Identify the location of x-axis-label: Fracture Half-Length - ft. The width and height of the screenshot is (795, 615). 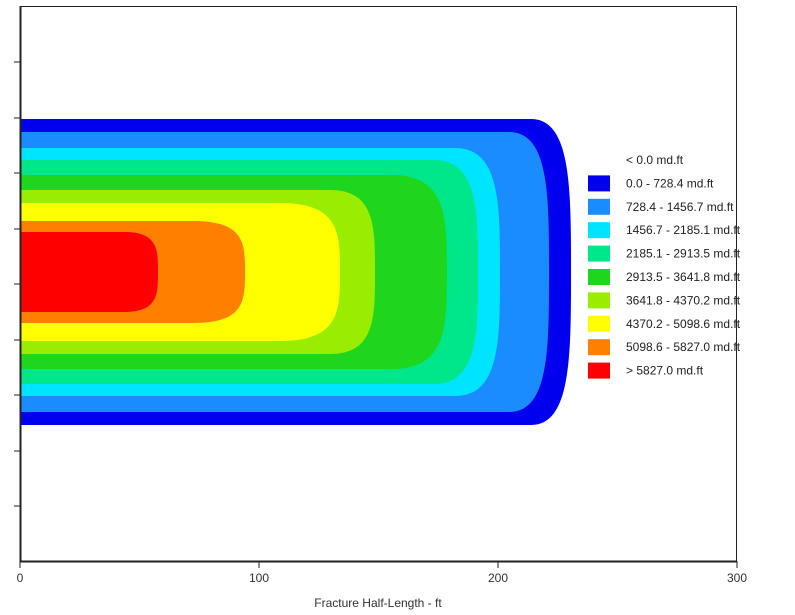
(378, 603).